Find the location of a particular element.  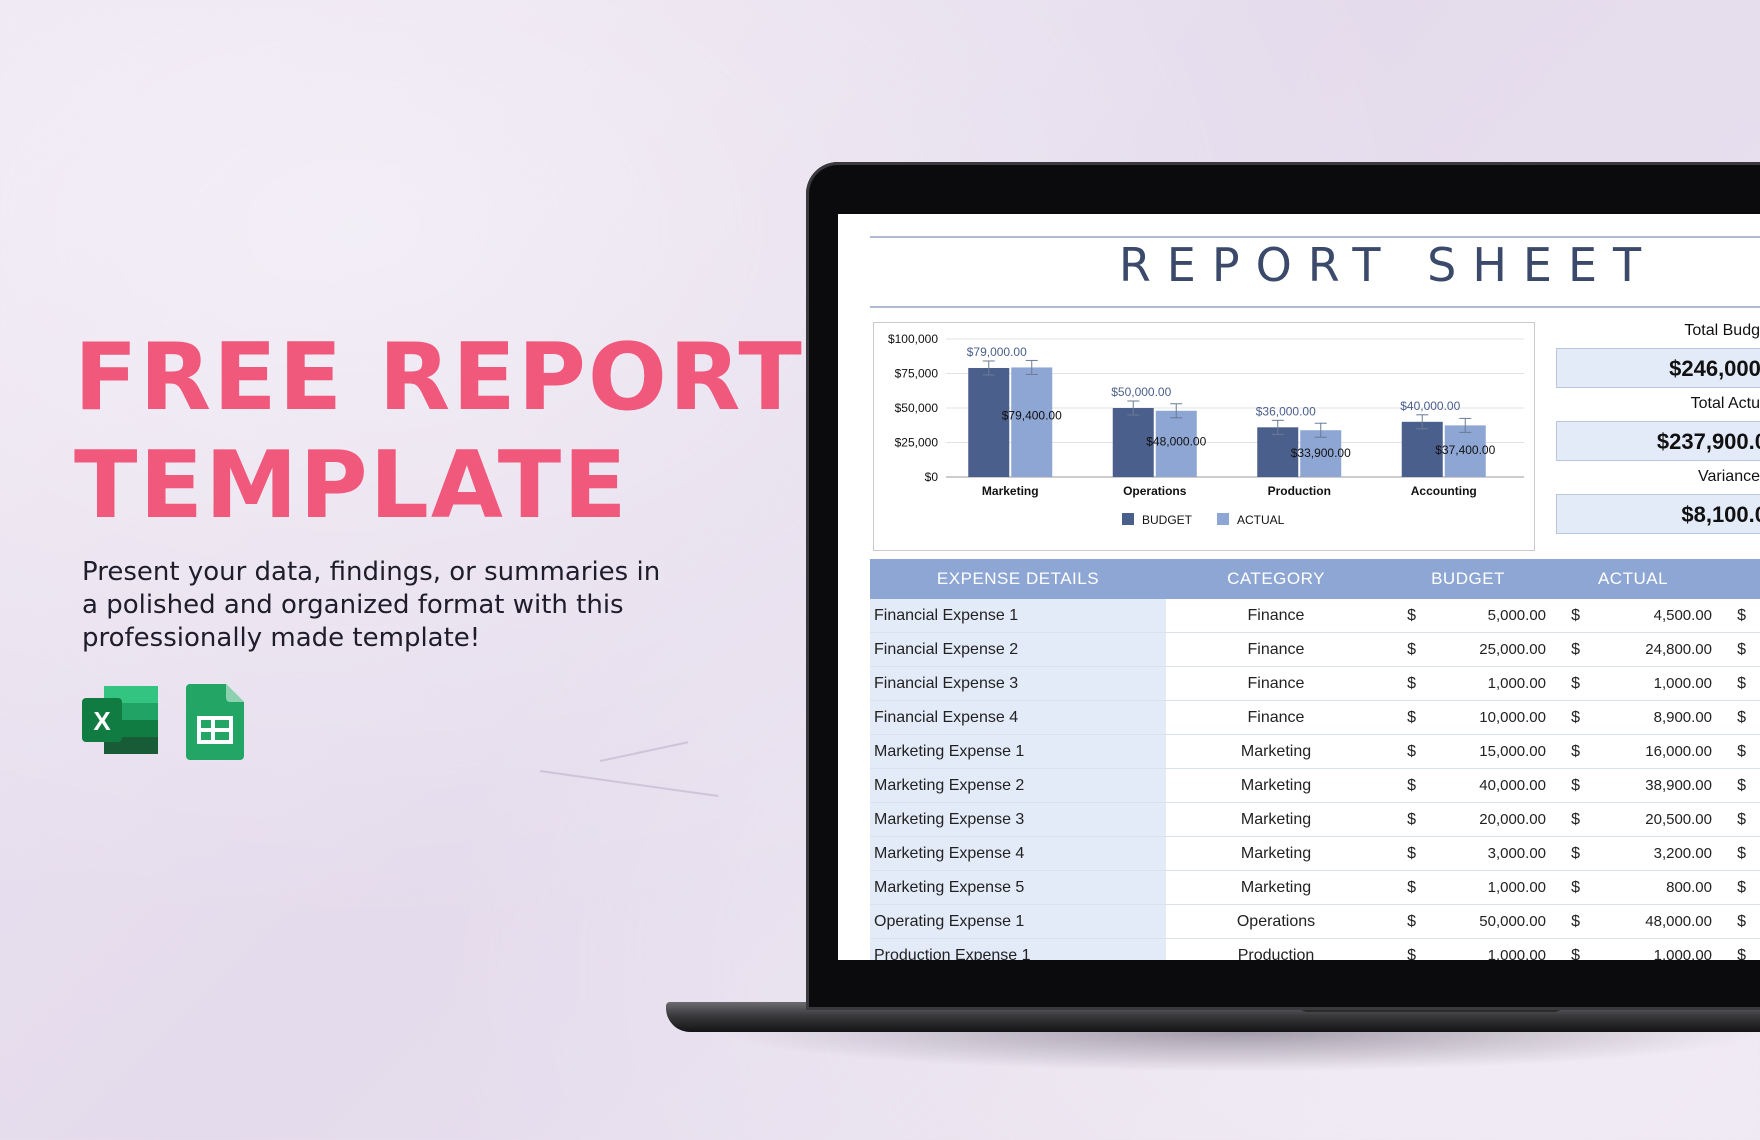

actual-amount-cell: 4,500.00 is located at coordinates (1655, 616).